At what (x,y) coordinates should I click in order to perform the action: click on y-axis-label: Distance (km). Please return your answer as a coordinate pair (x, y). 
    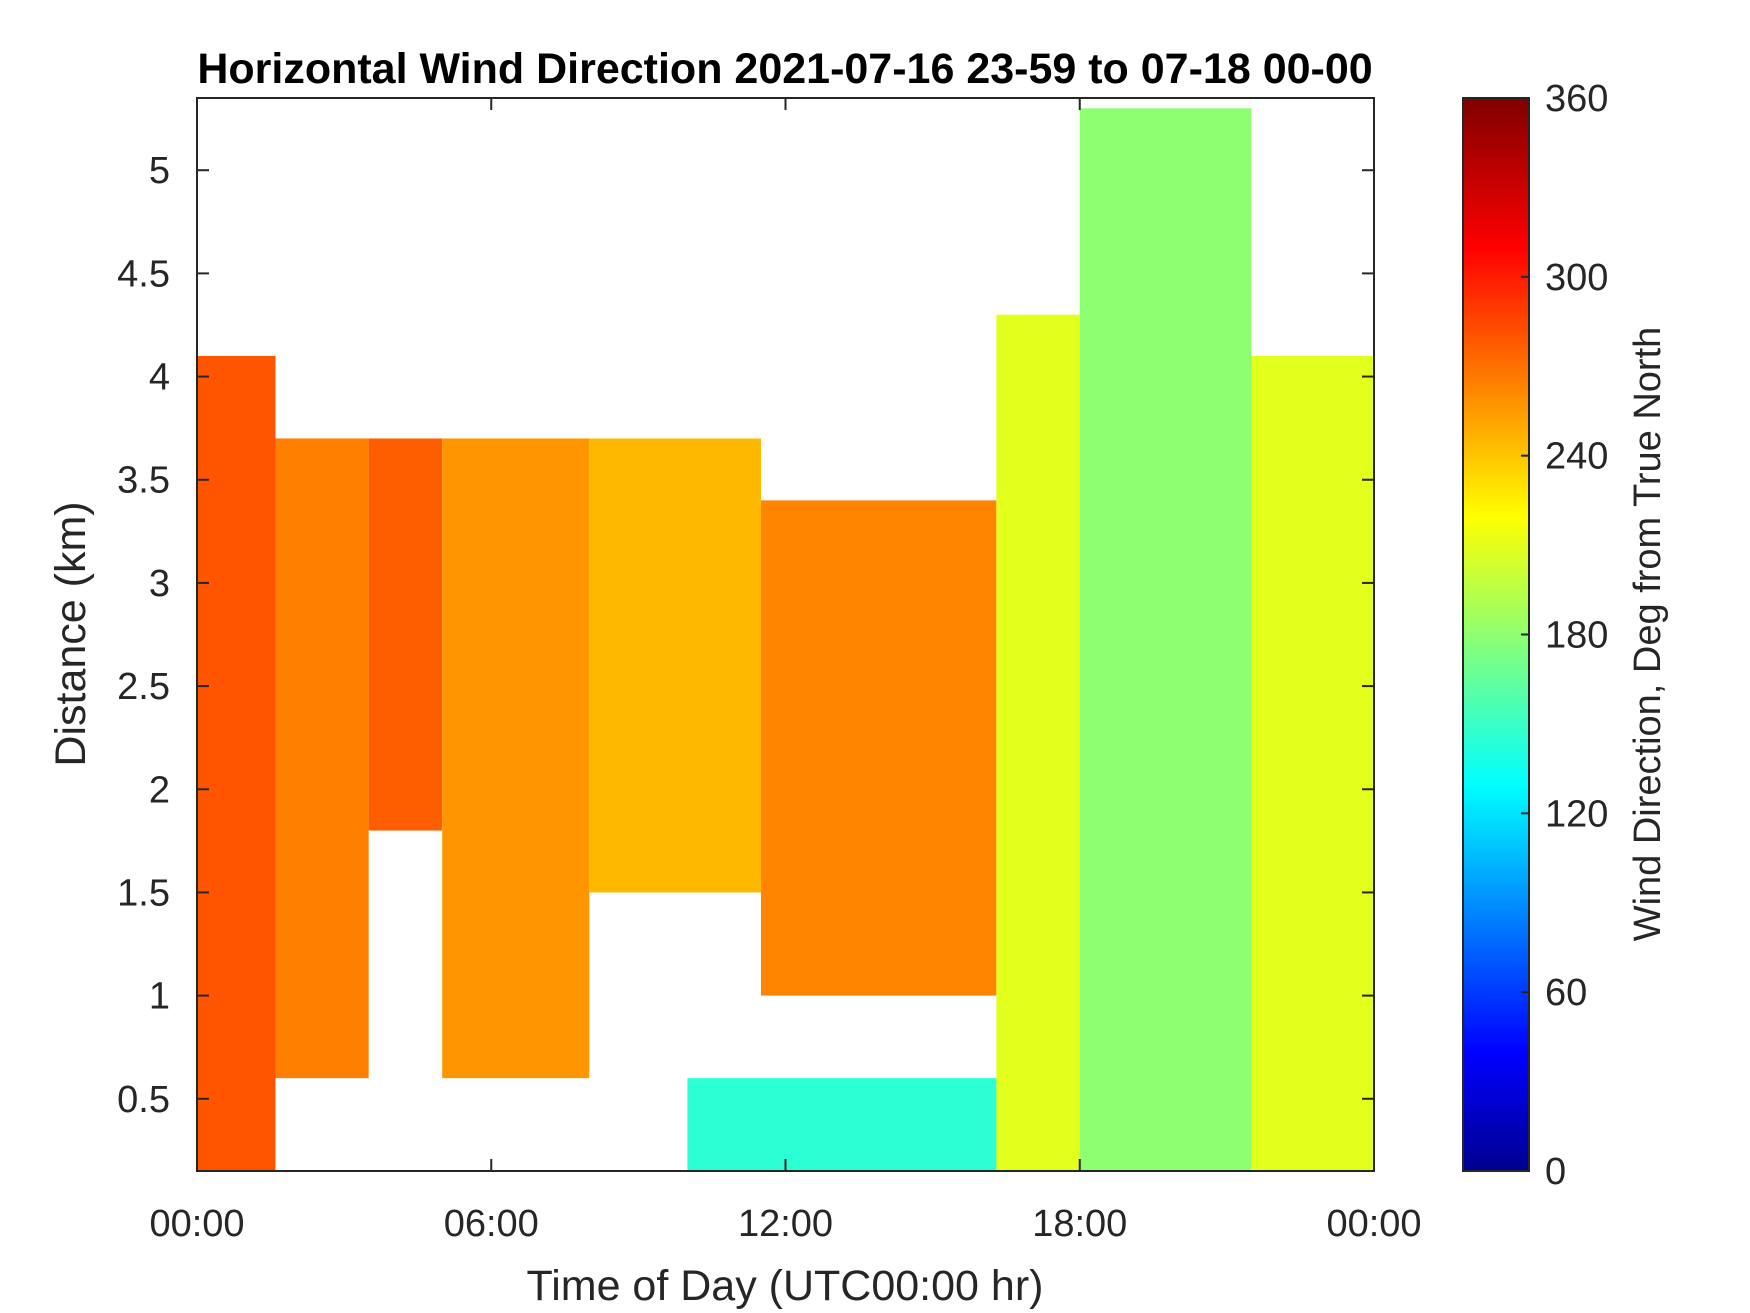
    Looking at the image, I should click on (71, 633).